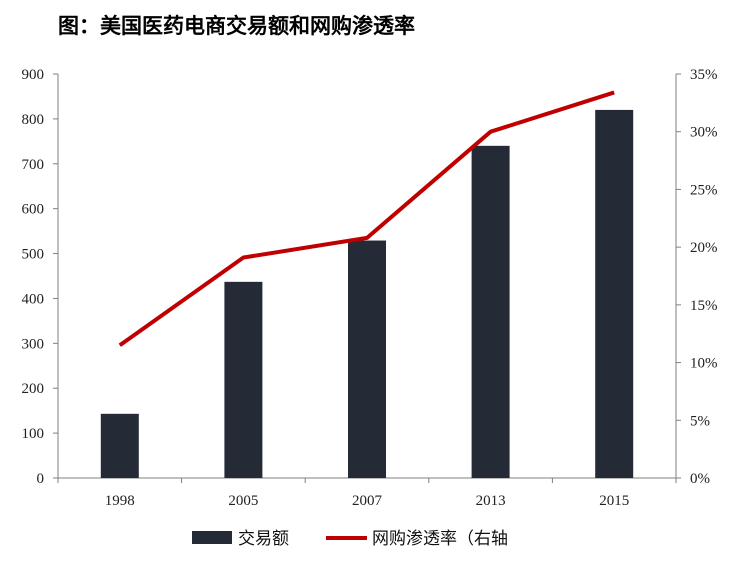 The width and height of the screenshot is (748, 564). Describe the element at coordinates (350, 539) in the screenshot. I see `legend-layer: 交易额 网购渗透率（右轴` at that location.